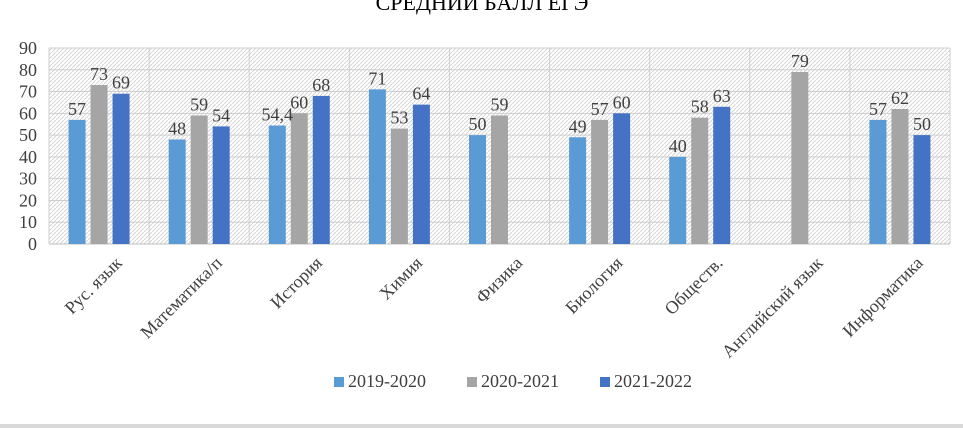  Describe the element at coordinates (694, 286) in the screenshot. I see `x-tick-label: Обществ.` at that location.